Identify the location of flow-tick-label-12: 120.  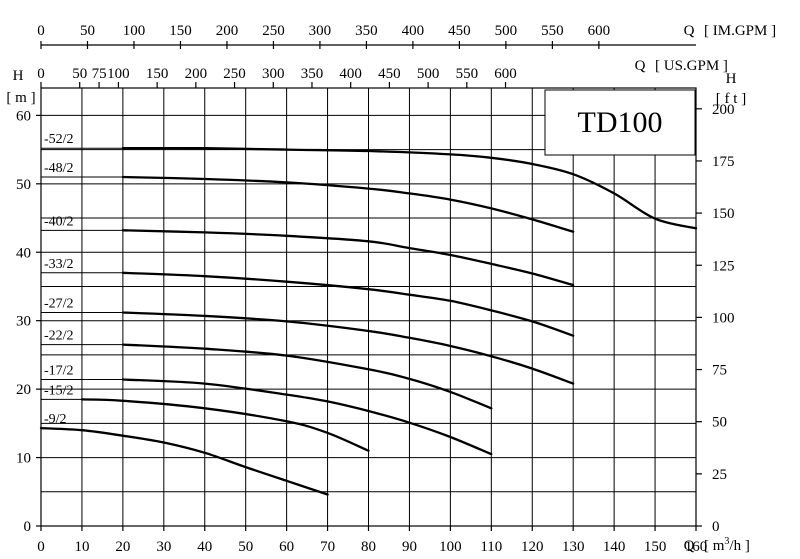
(532, 547).